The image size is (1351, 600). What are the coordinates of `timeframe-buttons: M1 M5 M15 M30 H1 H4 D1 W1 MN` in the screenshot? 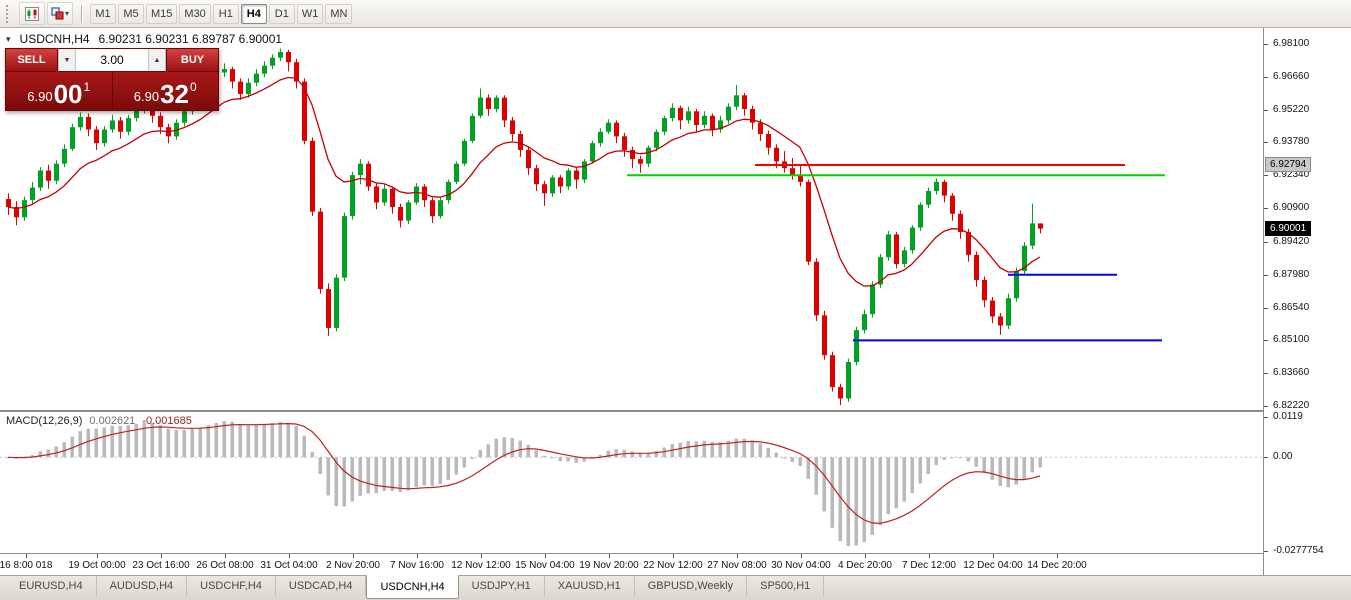 It's located at (221, 13).